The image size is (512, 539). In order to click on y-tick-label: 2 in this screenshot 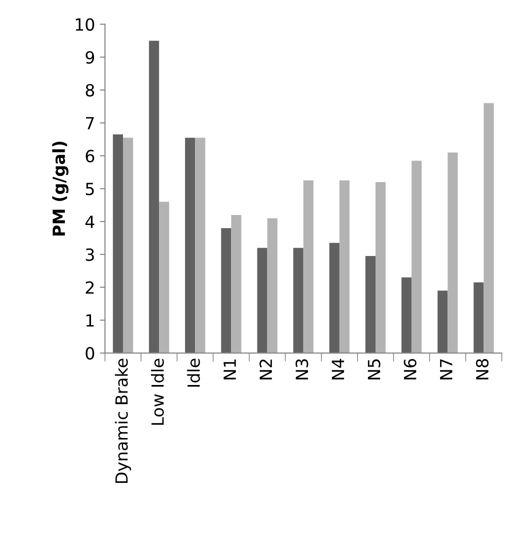, I will do `click(90, 287)`.